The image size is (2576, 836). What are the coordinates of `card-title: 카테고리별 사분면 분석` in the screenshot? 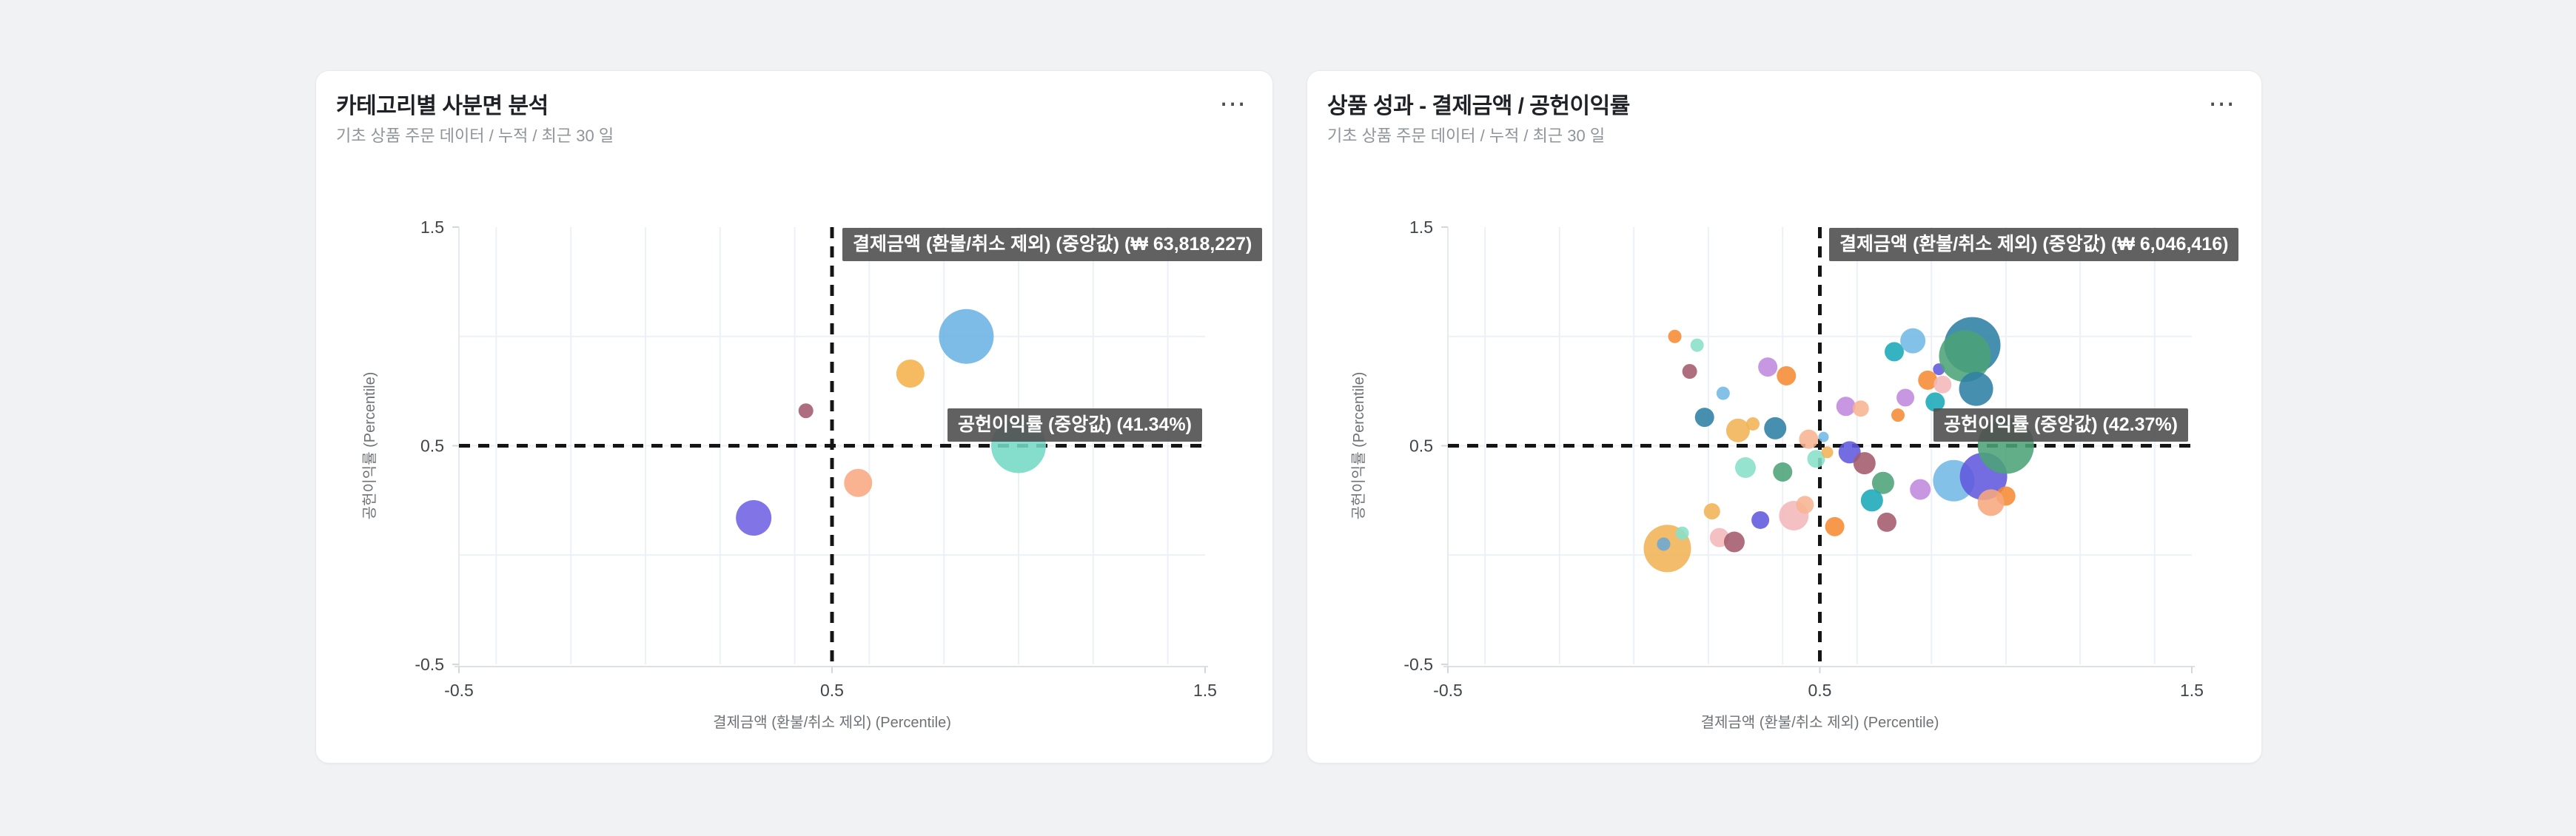 It's located at (442, 106).